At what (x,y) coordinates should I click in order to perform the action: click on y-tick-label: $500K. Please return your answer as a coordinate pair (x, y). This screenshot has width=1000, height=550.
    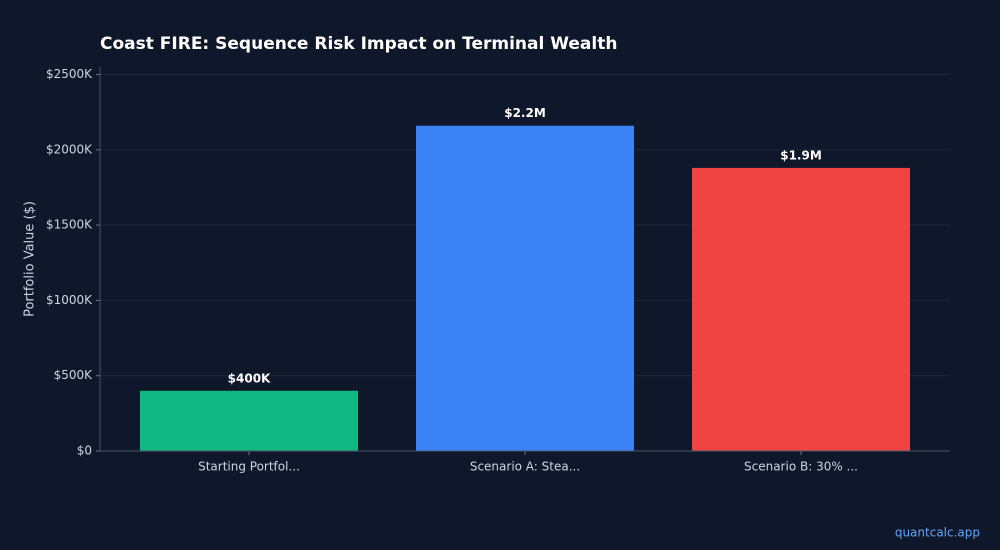
    Looking at the image, I should click on (74, 375).